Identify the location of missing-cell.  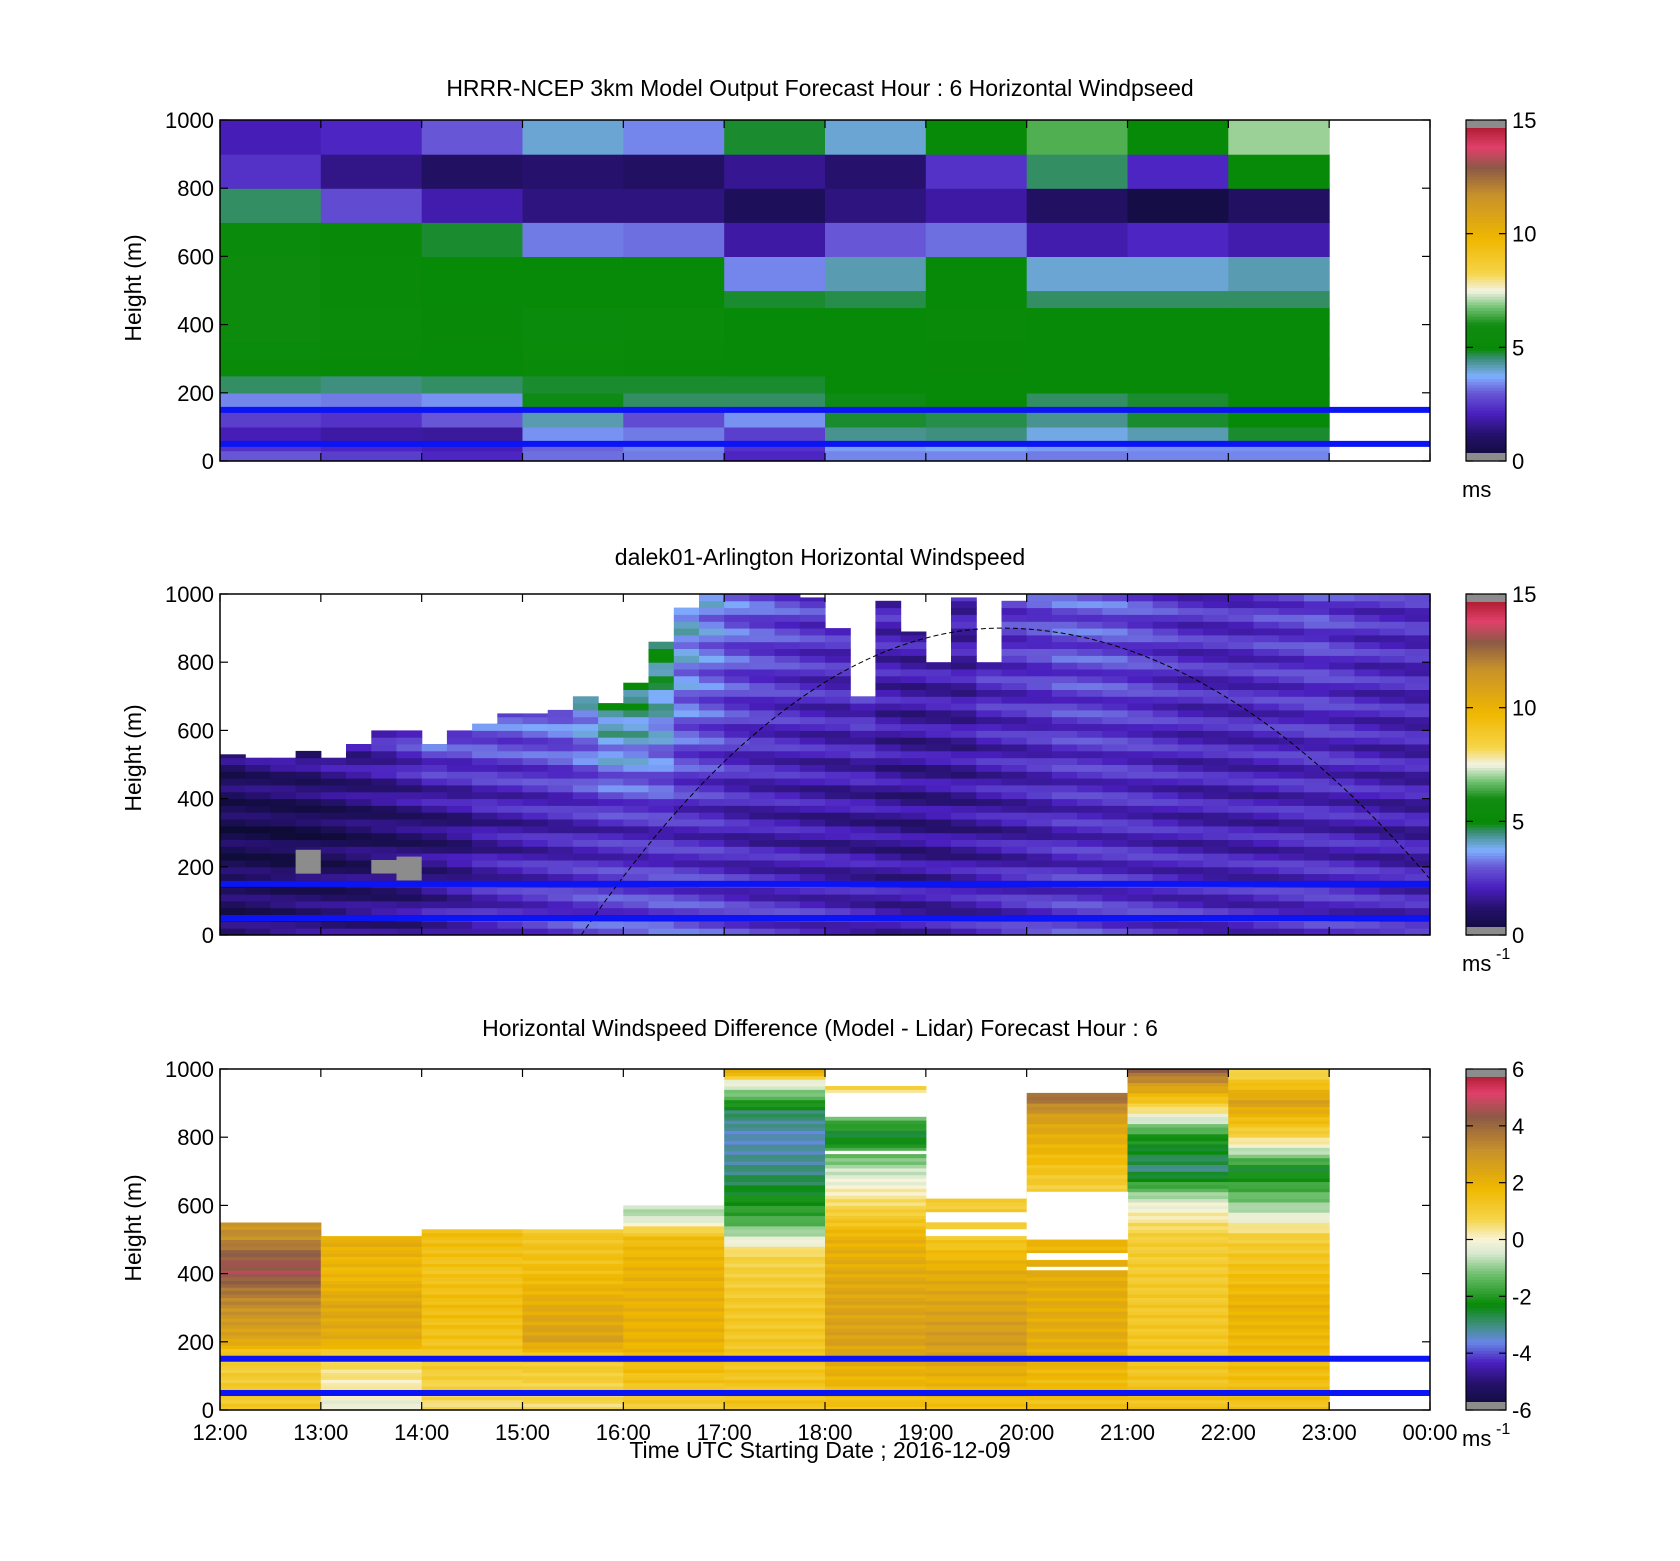
(308, 861).